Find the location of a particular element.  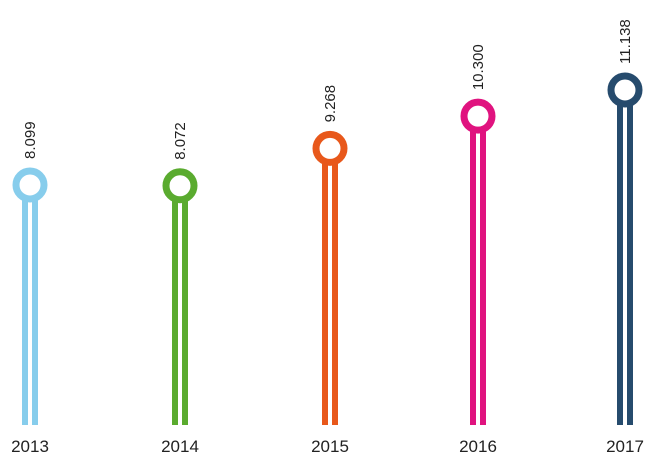

x-tick-label: 2017 is located at coordinates (625, 446).